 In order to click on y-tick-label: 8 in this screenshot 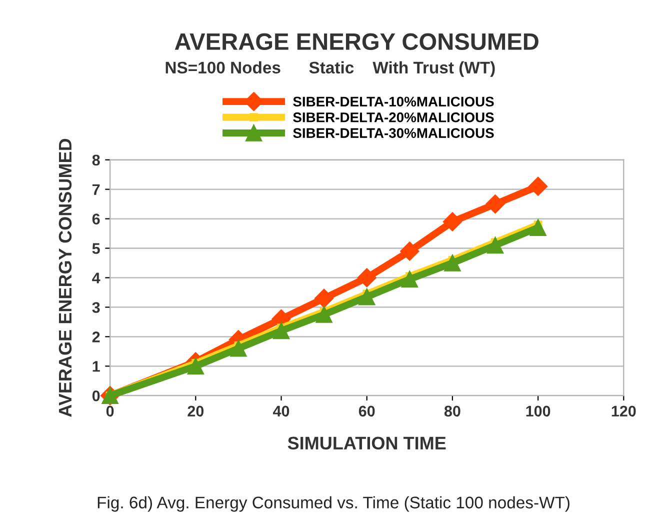, I will do `click(96, 160)`.